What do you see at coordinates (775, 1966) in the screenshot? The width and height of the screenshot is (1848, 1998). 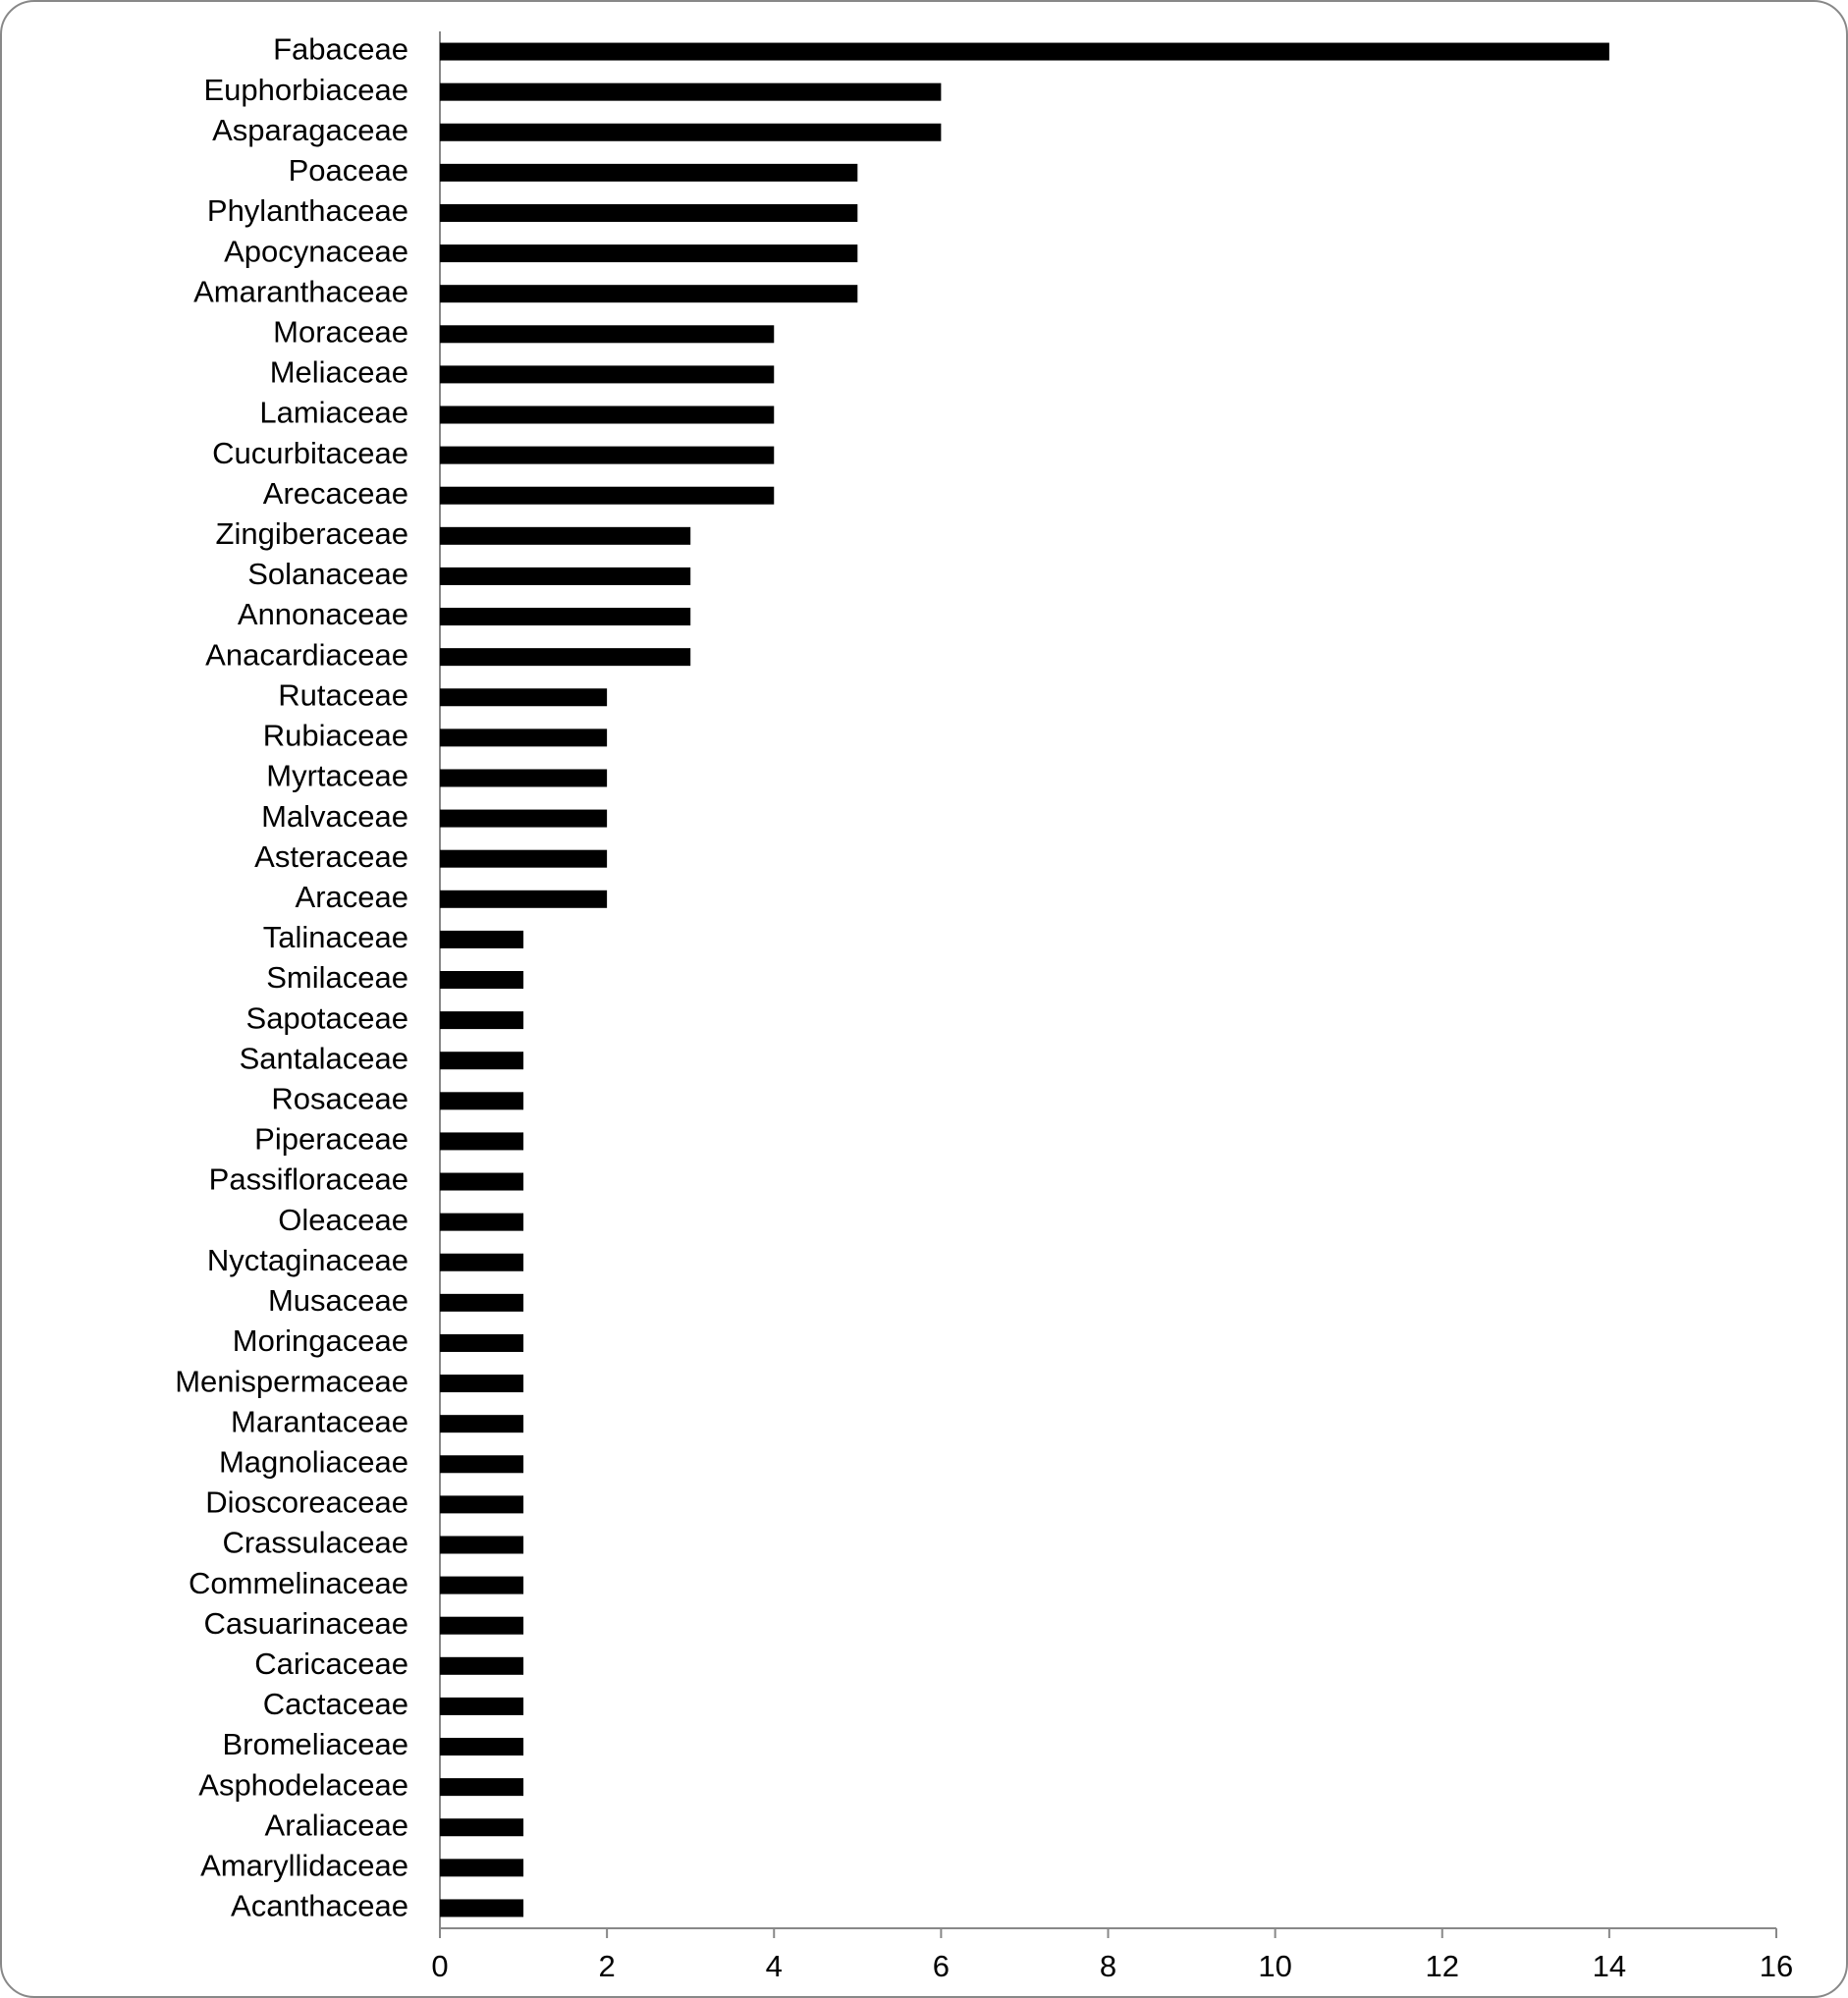 I see `x-tick-label: 4` at bounding box center [775, 1966].